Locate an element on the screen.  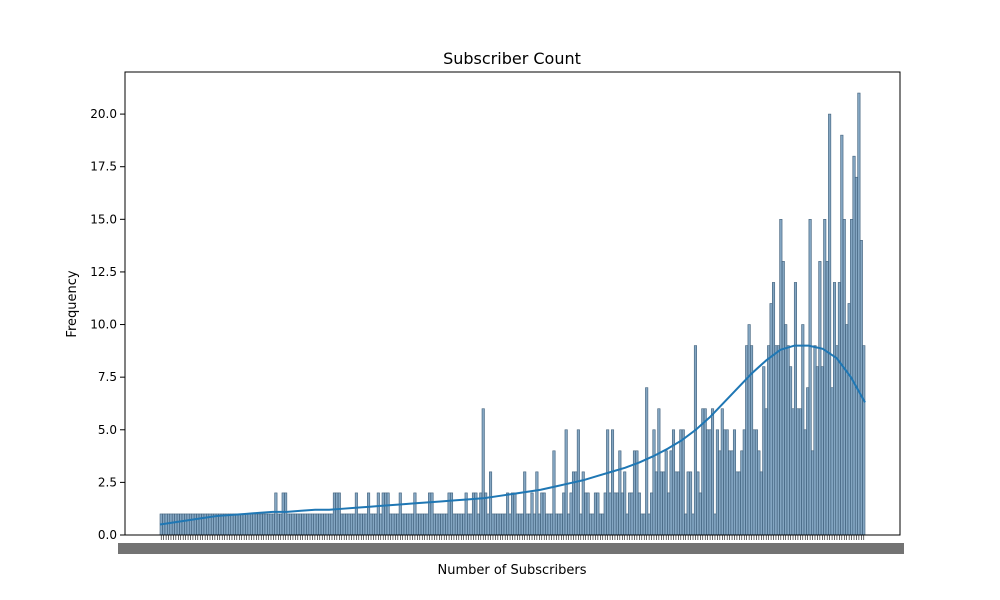
y-tick-label: 0.0 is located at coordinates (107, 535).